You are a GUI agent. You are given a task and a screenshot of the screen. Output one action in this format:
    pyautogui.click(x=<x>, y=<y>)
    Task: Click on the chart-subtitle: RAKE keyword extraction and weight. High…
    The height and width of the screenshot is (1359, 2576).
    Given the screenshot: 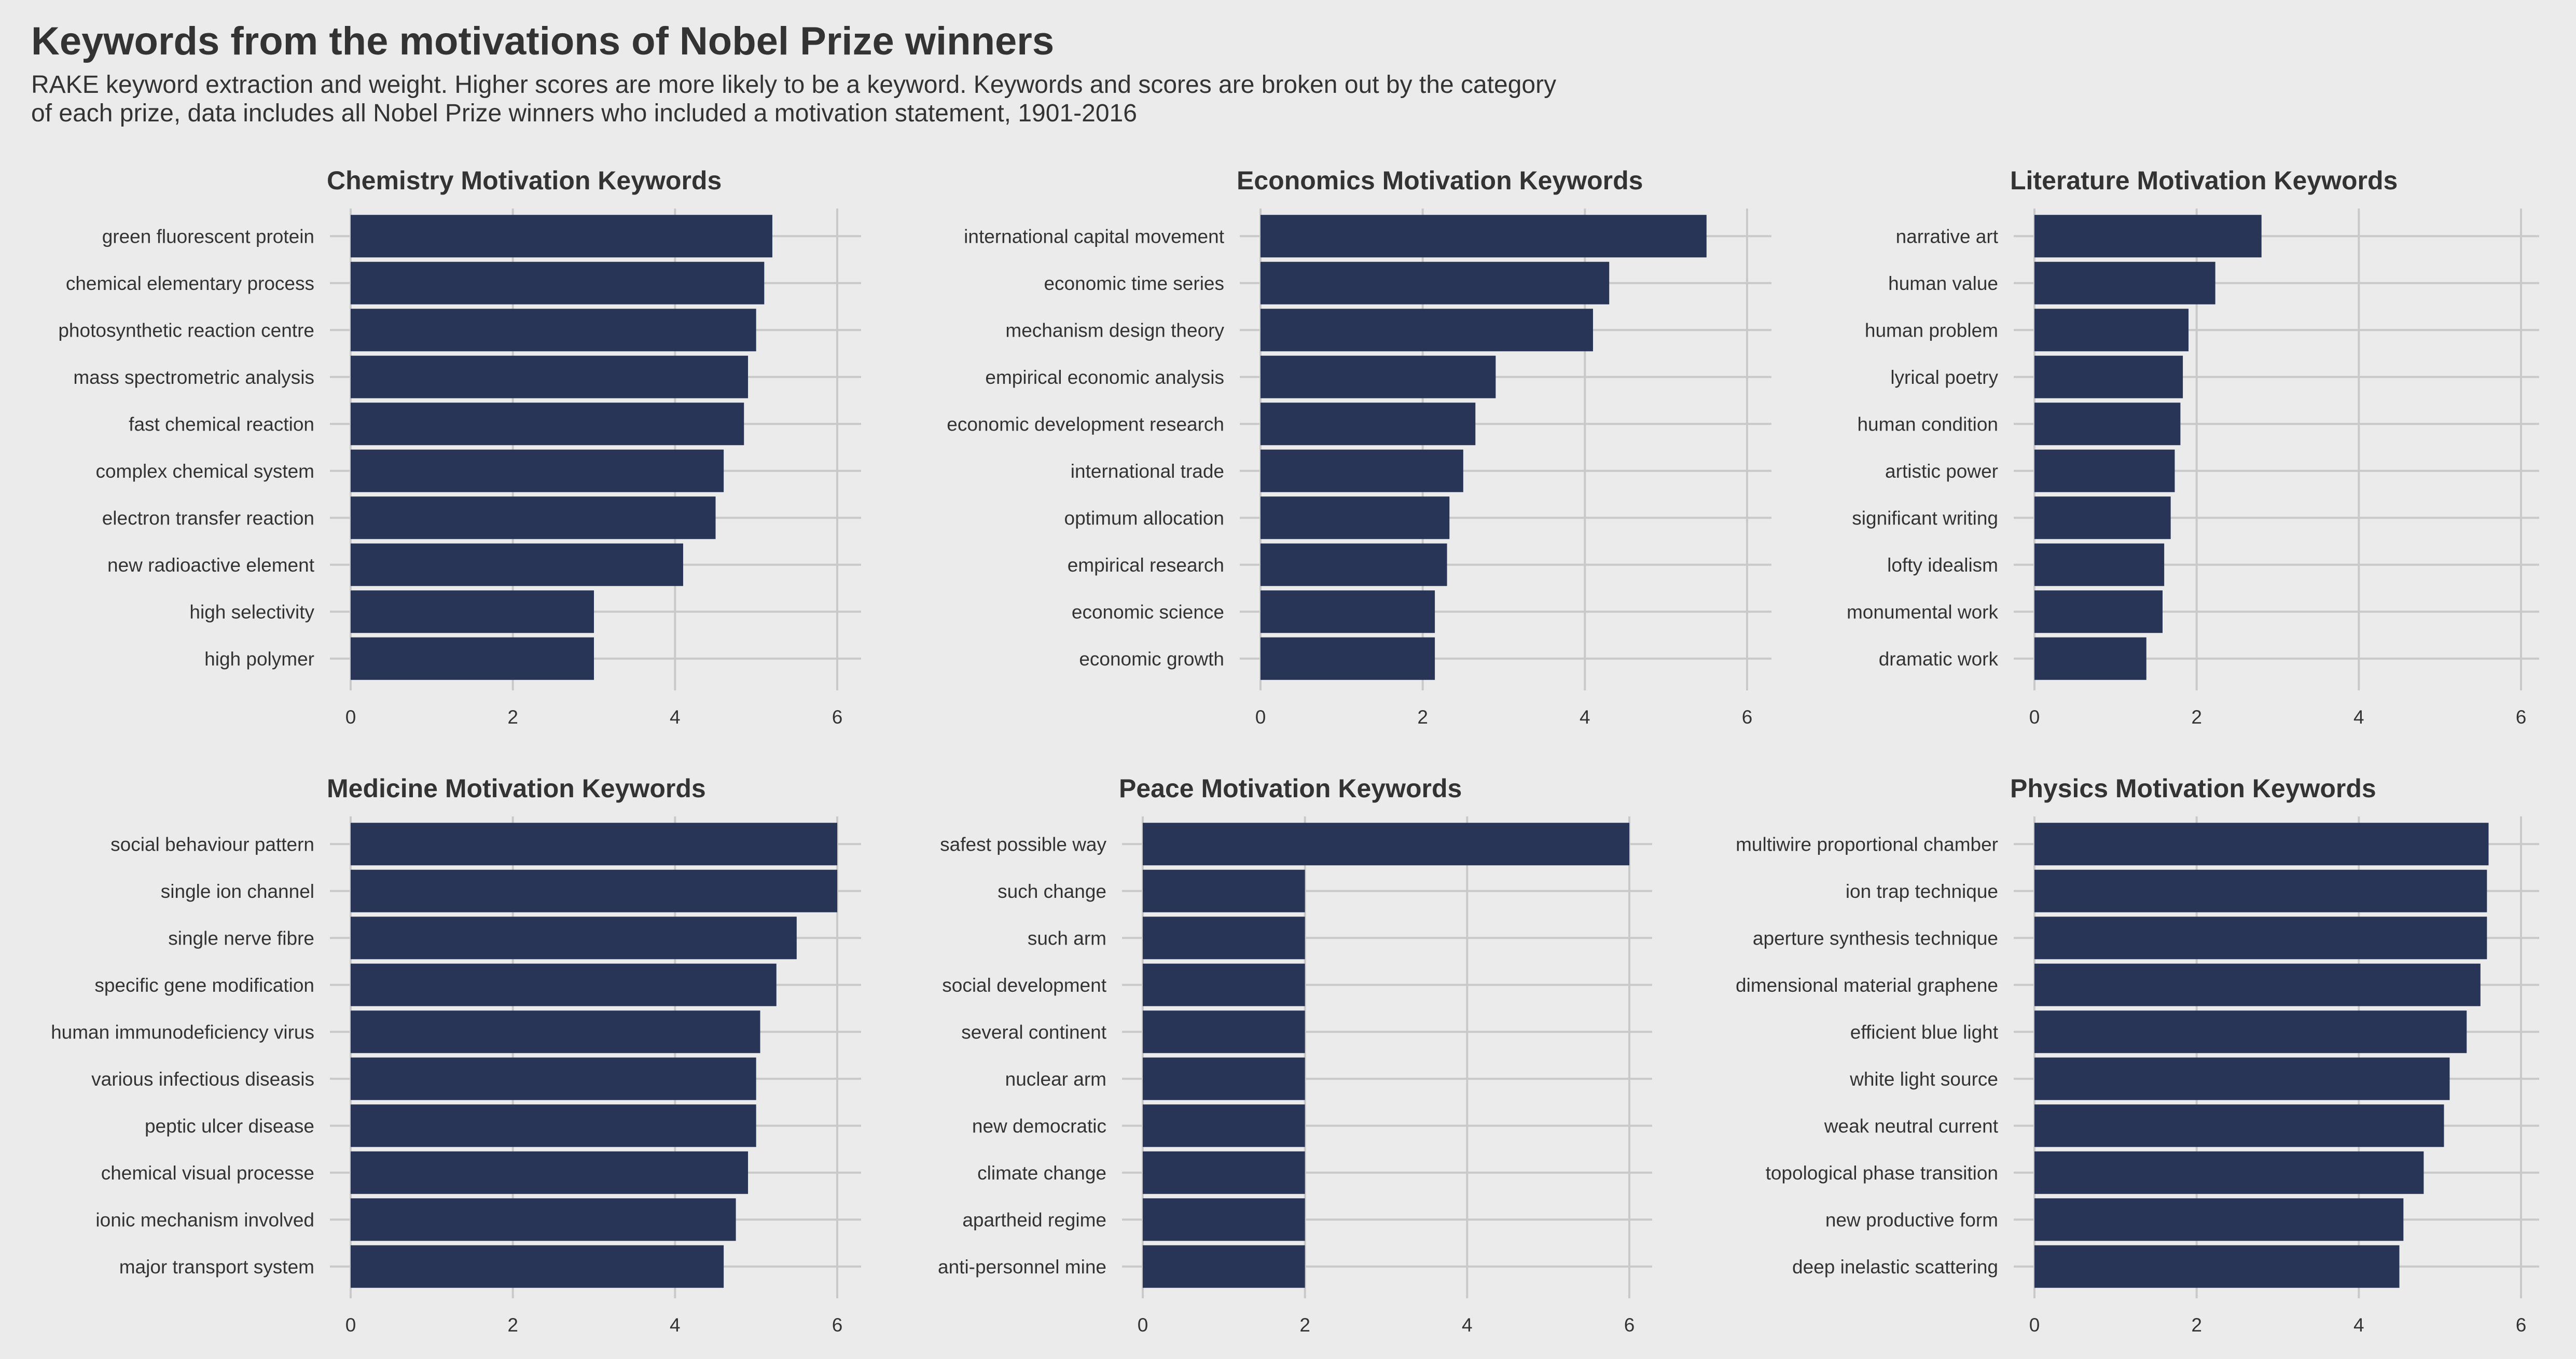 What is the action you would take?
    pyautogui.click(x=794, y=99)
    